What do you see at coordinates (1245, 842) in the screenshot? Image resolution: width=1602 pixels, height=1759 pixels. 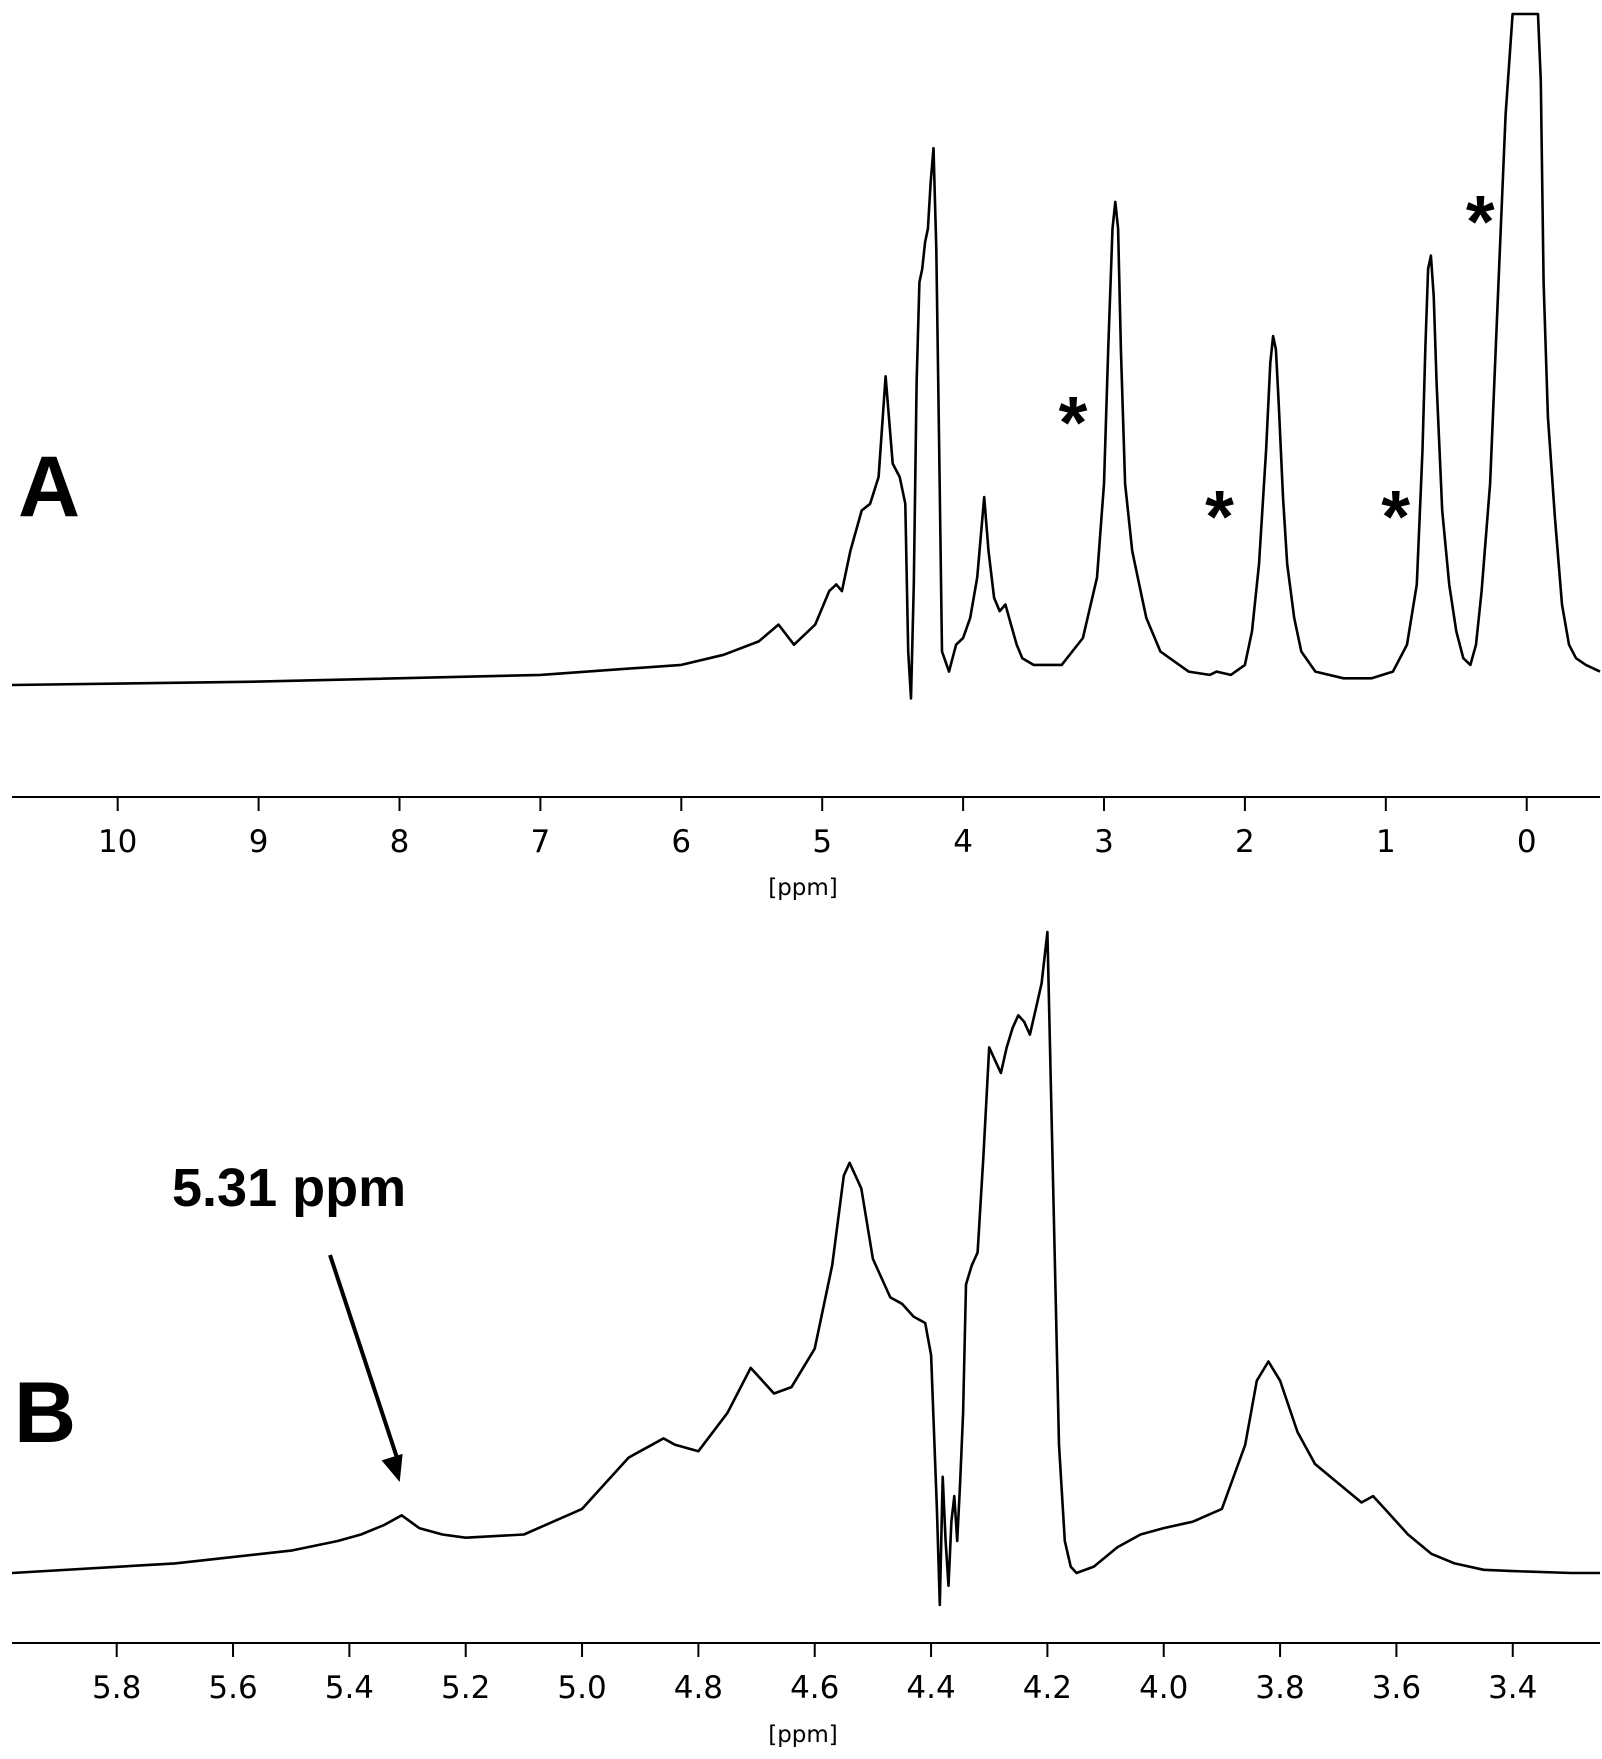 I see `panel-a-tick-label: 2` at bounding box center [1245, 842].